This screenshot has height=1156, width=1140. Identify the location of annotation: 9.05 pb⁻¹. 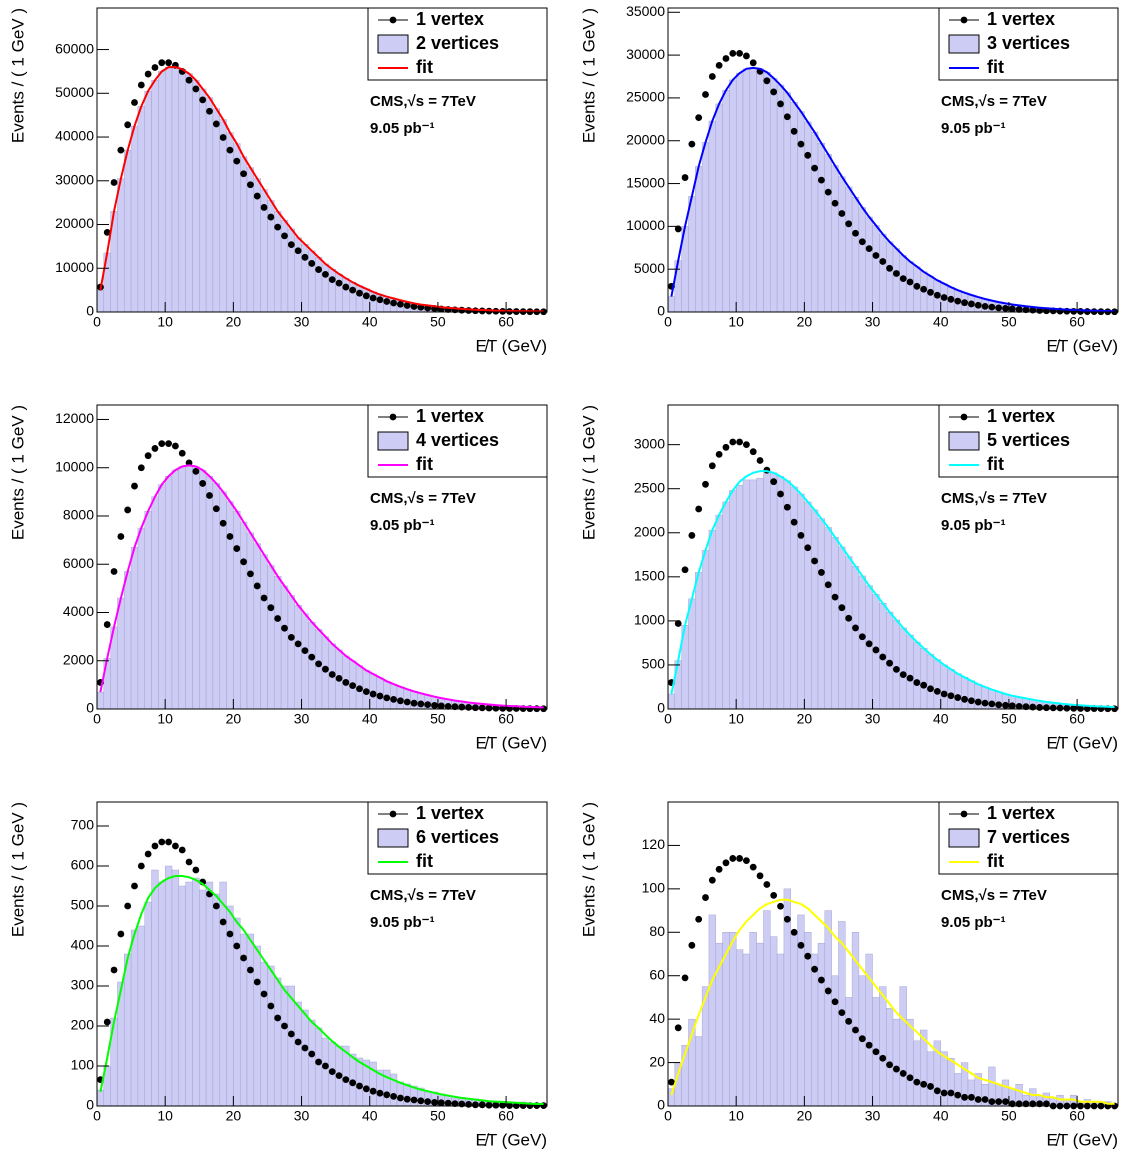
(402, 128).